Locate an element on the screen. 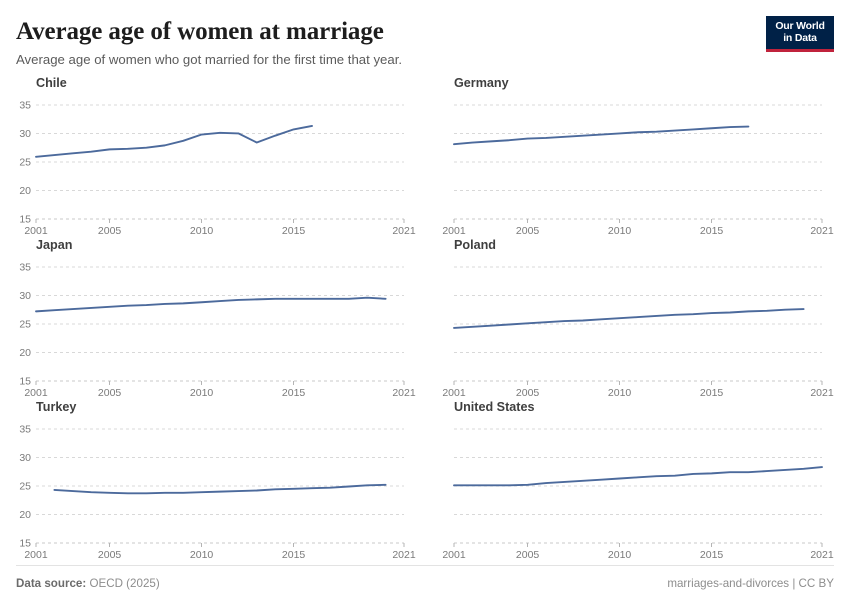  chart-panel-chile: Chile 15 20 25 30 35 2001 2005 2010 2015 2021 is located at coordinates (216, 157).